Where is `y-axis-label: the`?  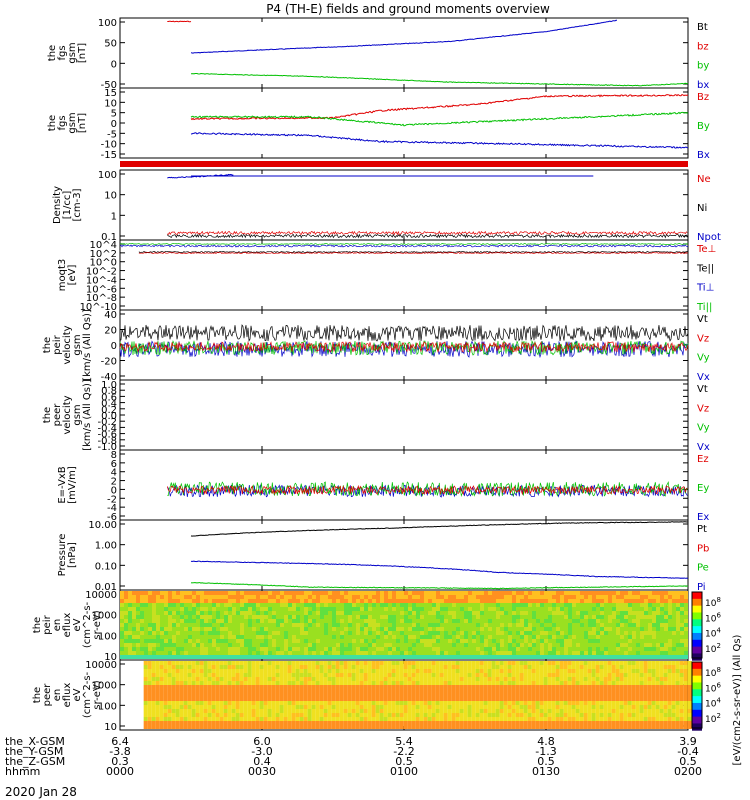
y-axis-label: the is located at coordinates (52, 123).